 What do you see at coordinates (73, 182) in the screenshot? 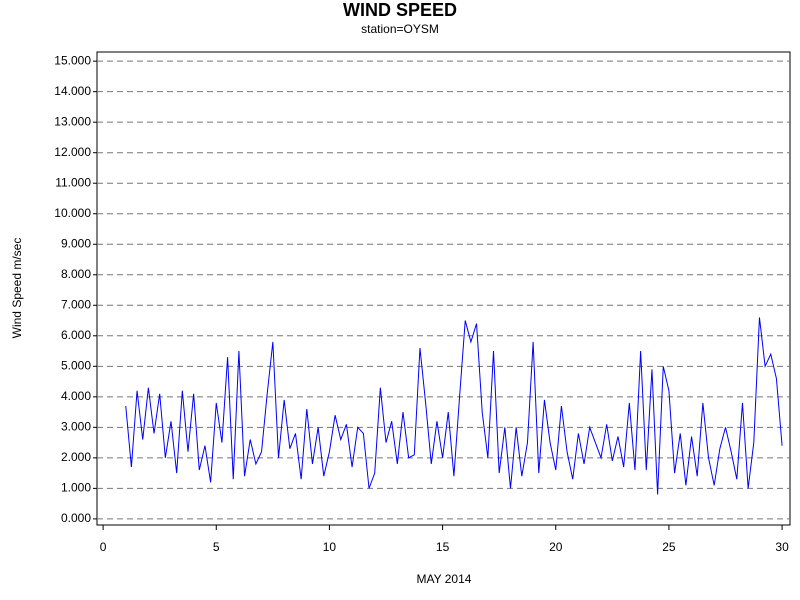
I see `y-tick-label: 11.000` at bounding box center [73, 182].